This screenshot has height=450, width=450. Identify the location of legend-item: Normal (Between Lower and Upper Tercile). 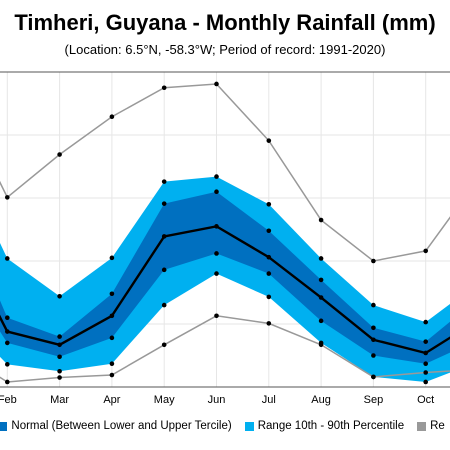
(116, 426).